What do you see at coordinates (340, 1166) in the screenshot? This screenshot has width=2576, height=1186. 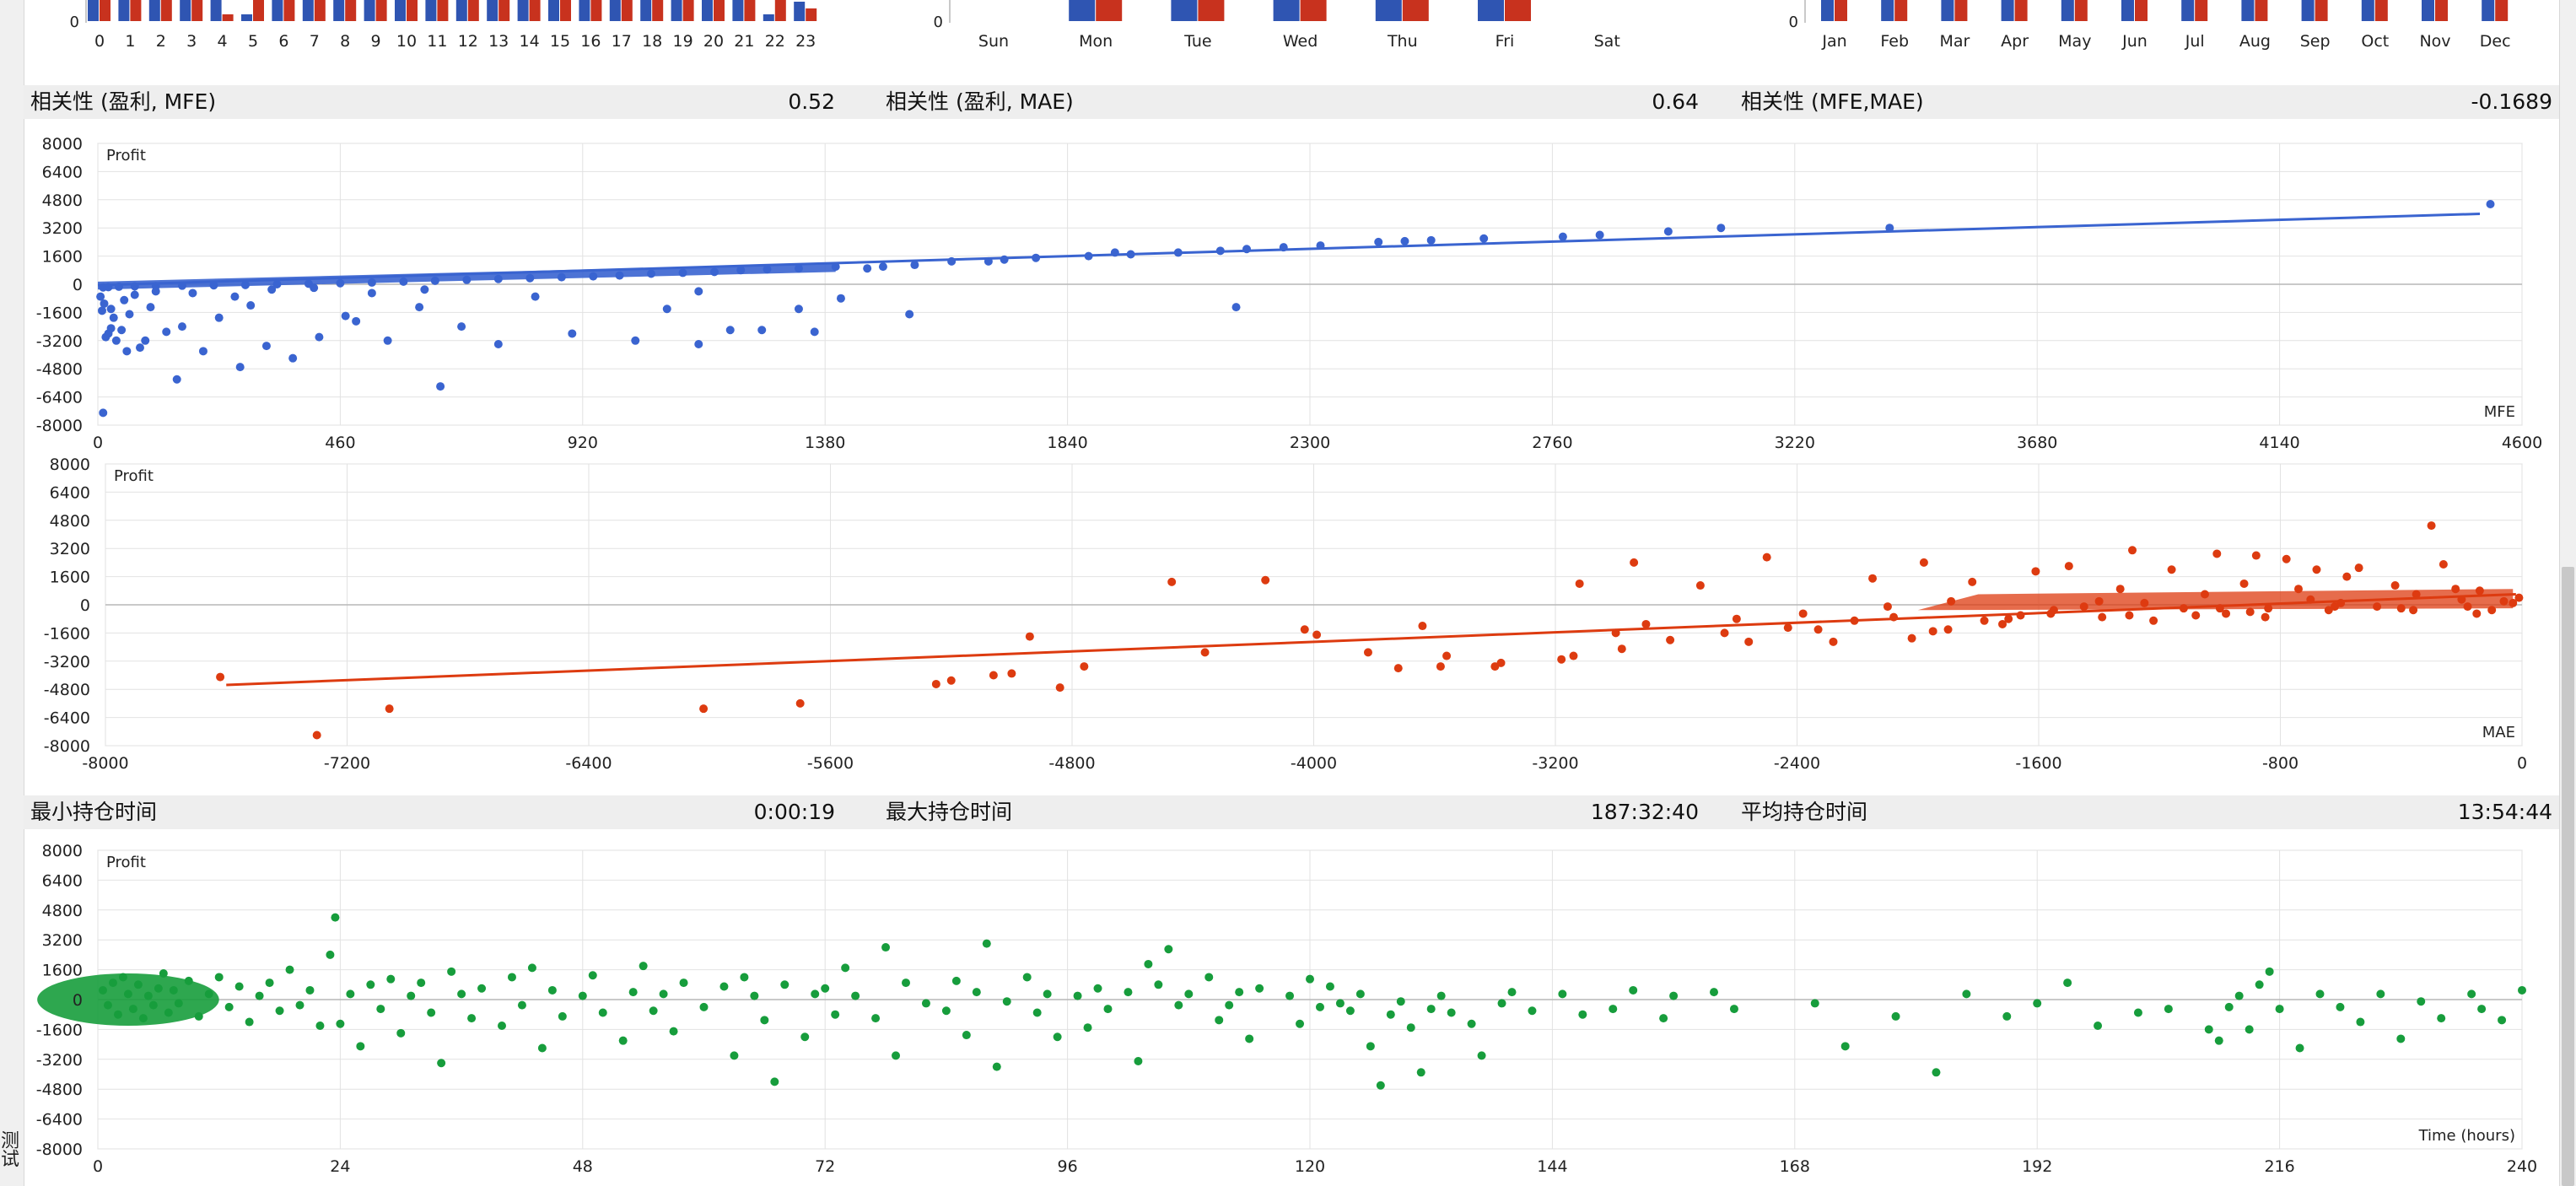 I see `x-tick-label: 24` at bounding box center [340, 1166].